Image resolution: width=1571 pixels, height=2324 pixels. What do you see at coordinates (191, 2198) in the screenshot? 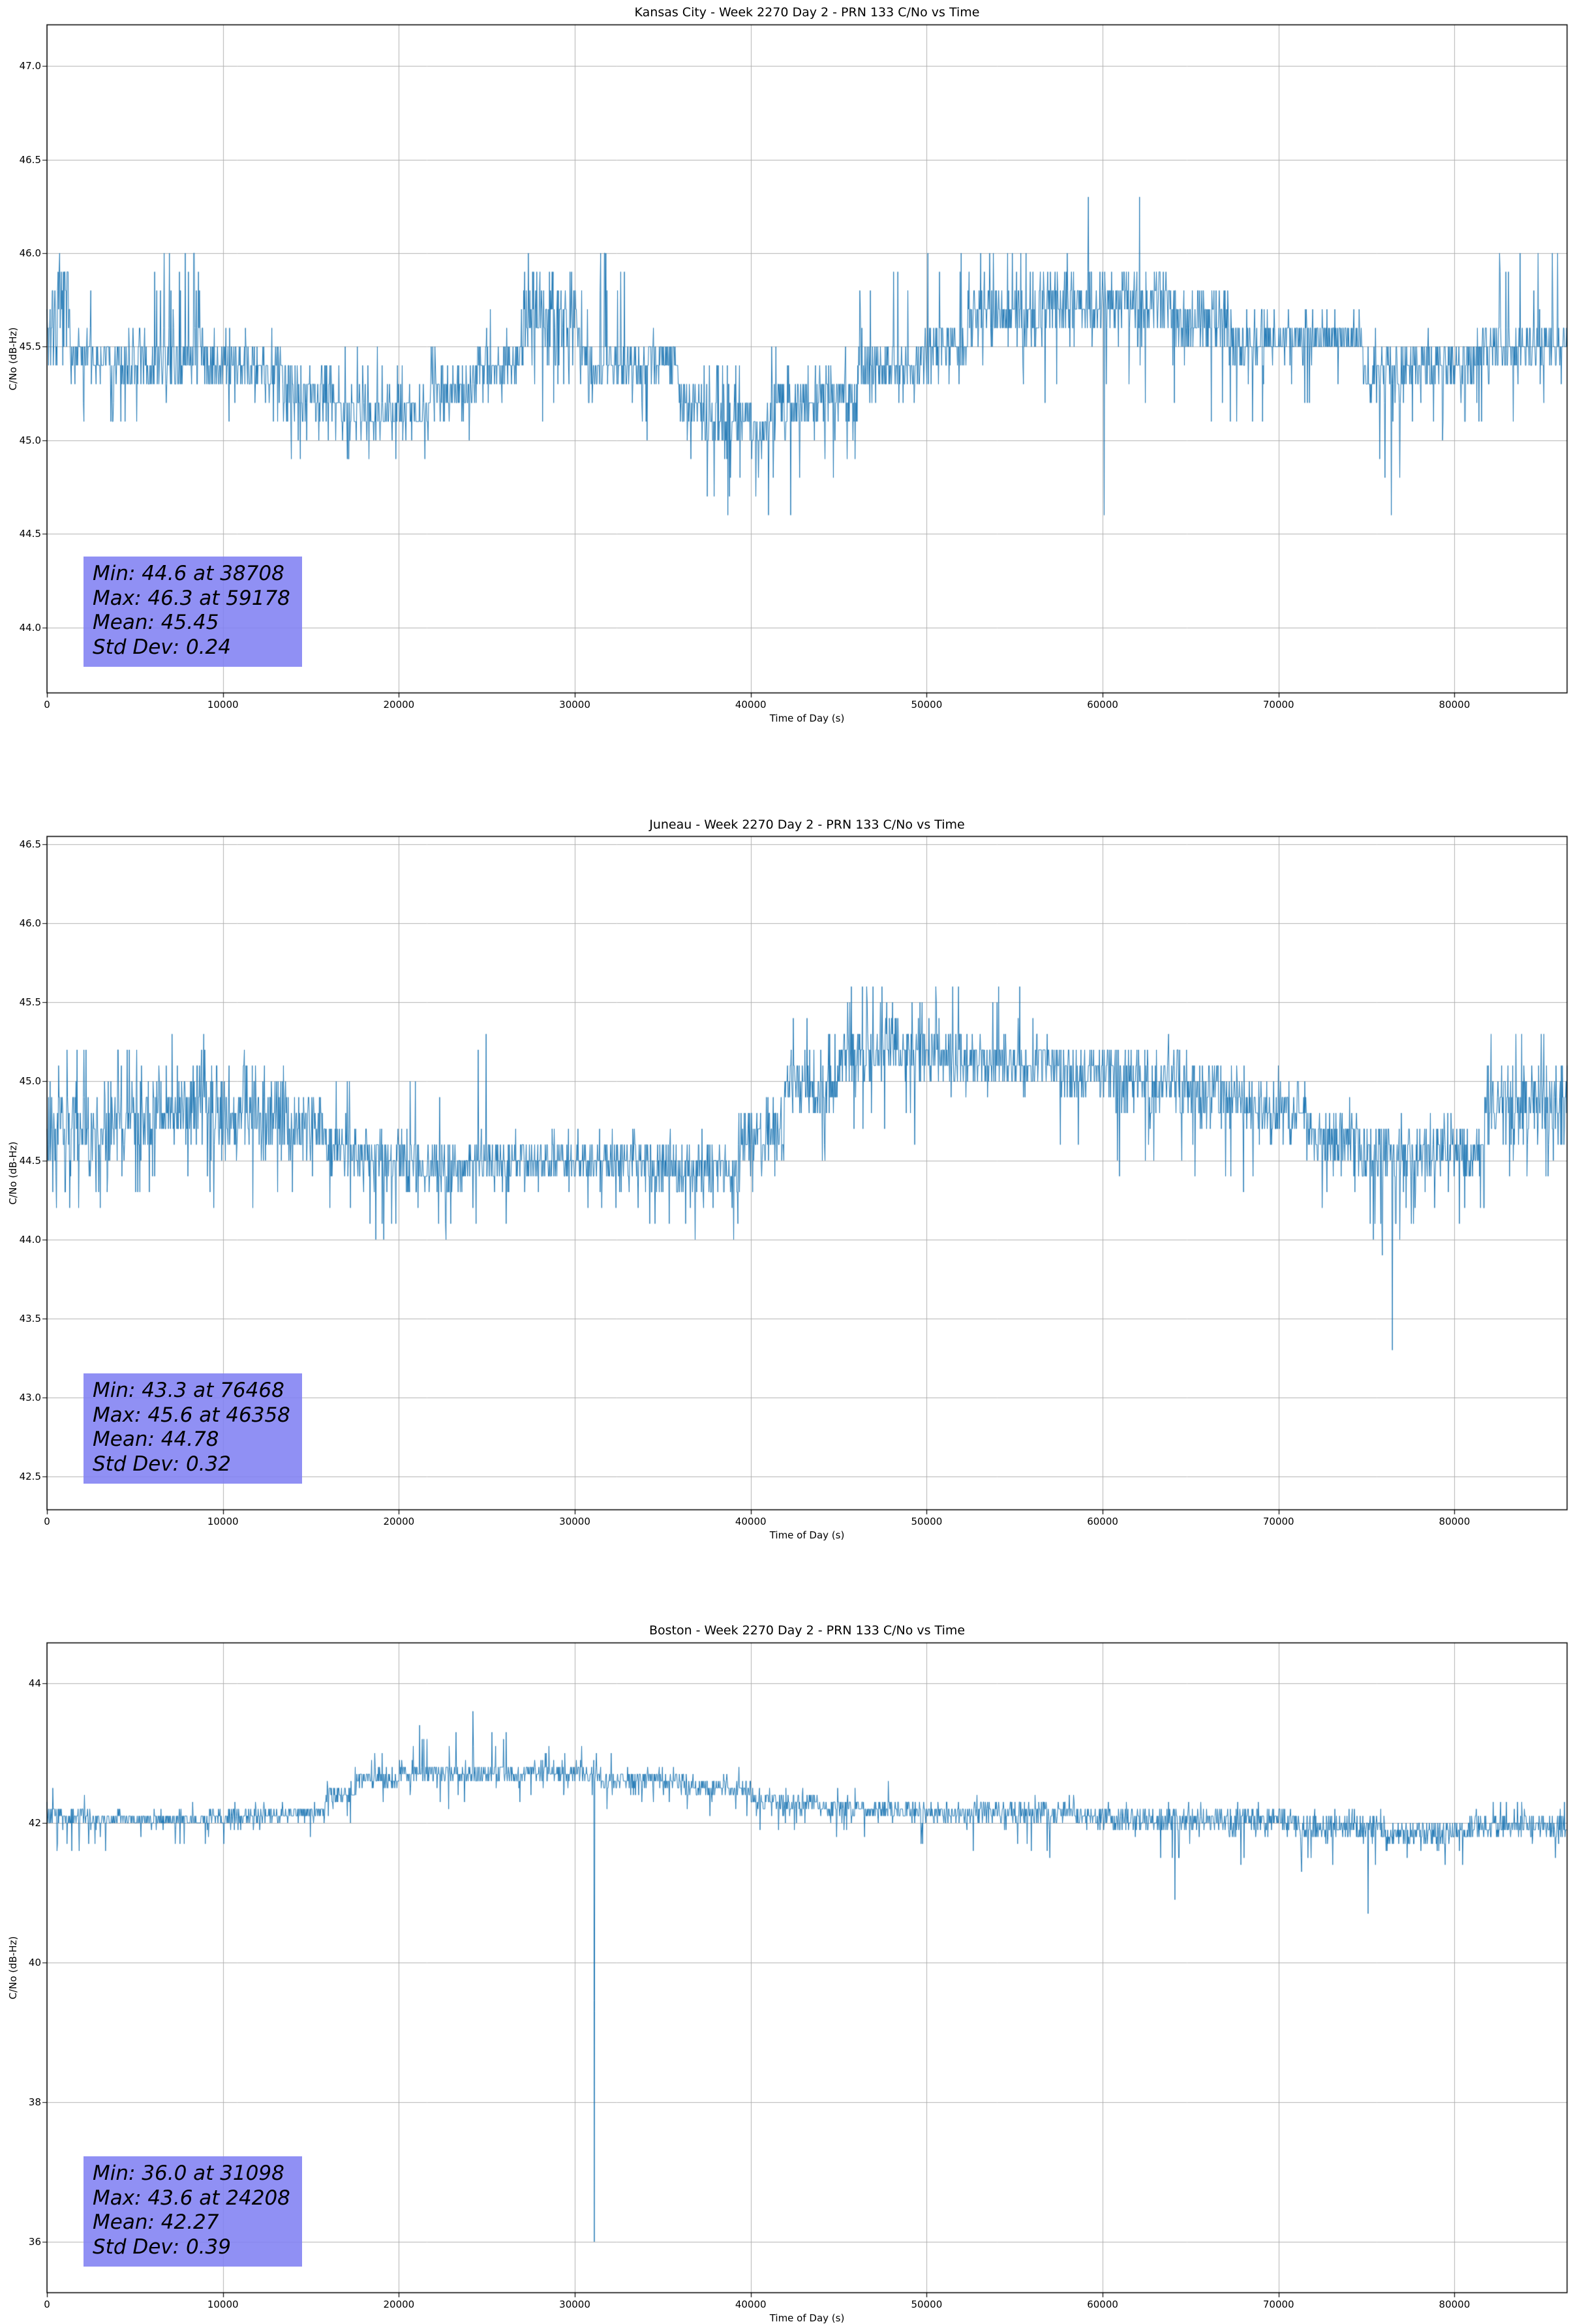
I see `stat-max: Max: 43.6 at 24208` at bounding box center [191, 2198].